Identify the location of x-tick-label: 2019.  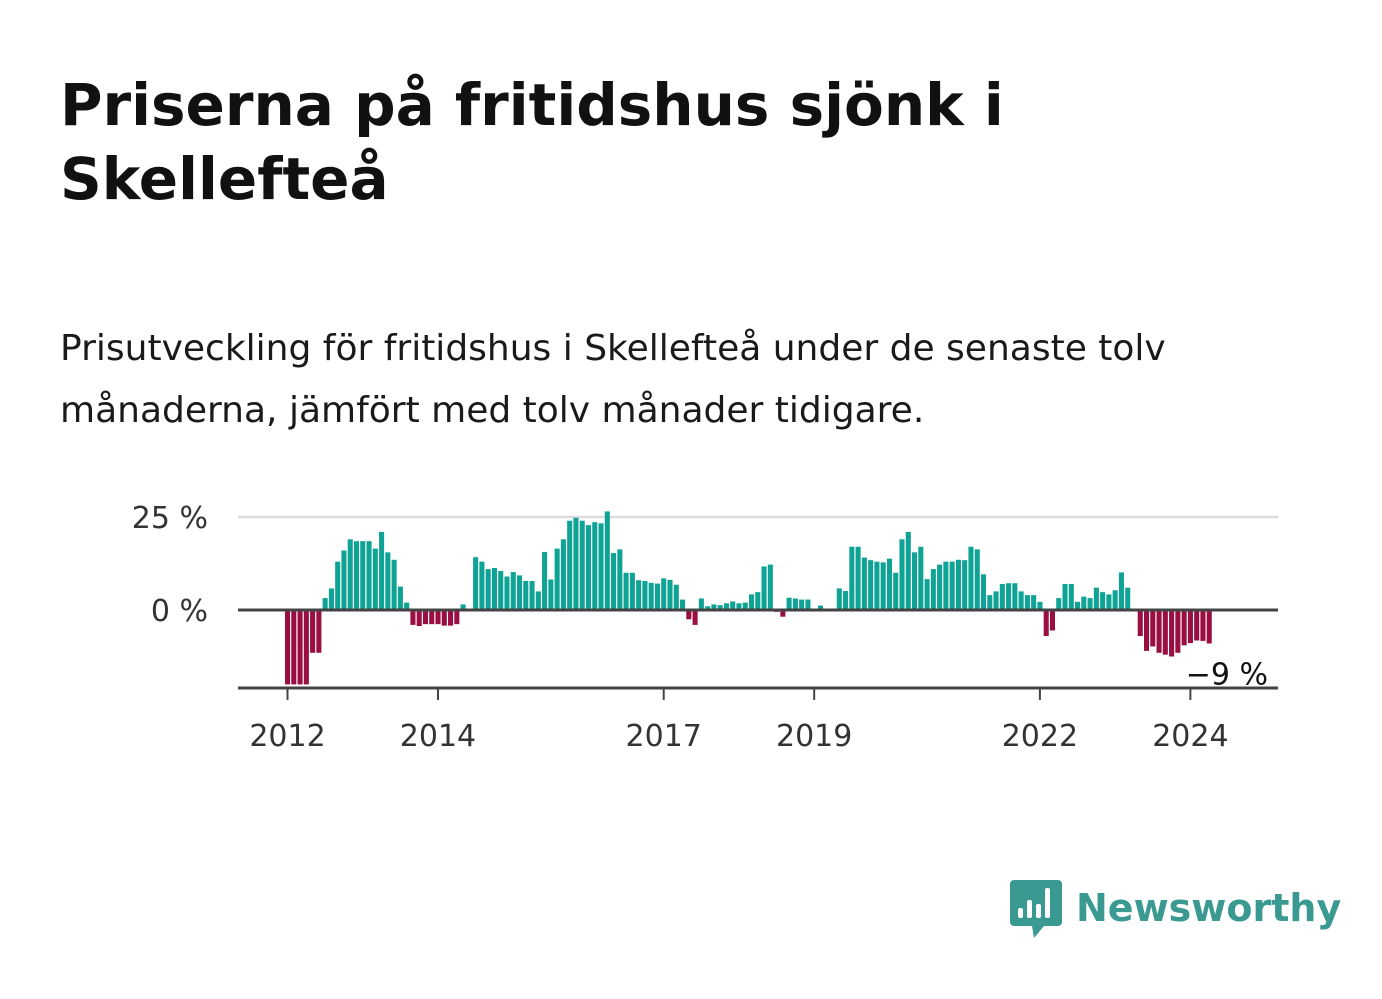
(814, 736).